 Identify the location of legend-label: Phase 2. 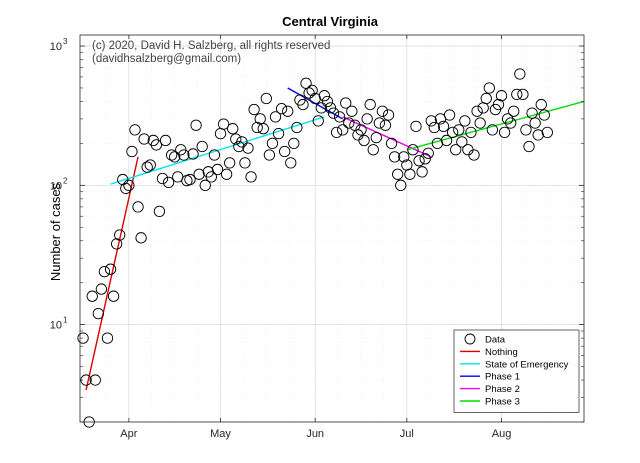
(502, 389).